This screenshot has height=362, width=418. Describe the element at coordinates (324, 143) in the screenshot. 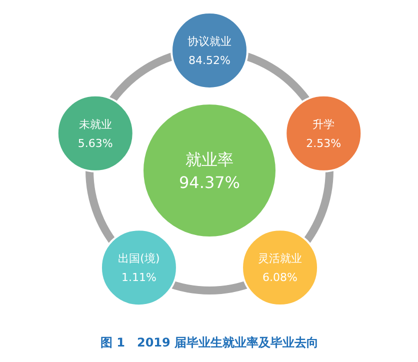

I see `data-label: 2.53%` at that location.